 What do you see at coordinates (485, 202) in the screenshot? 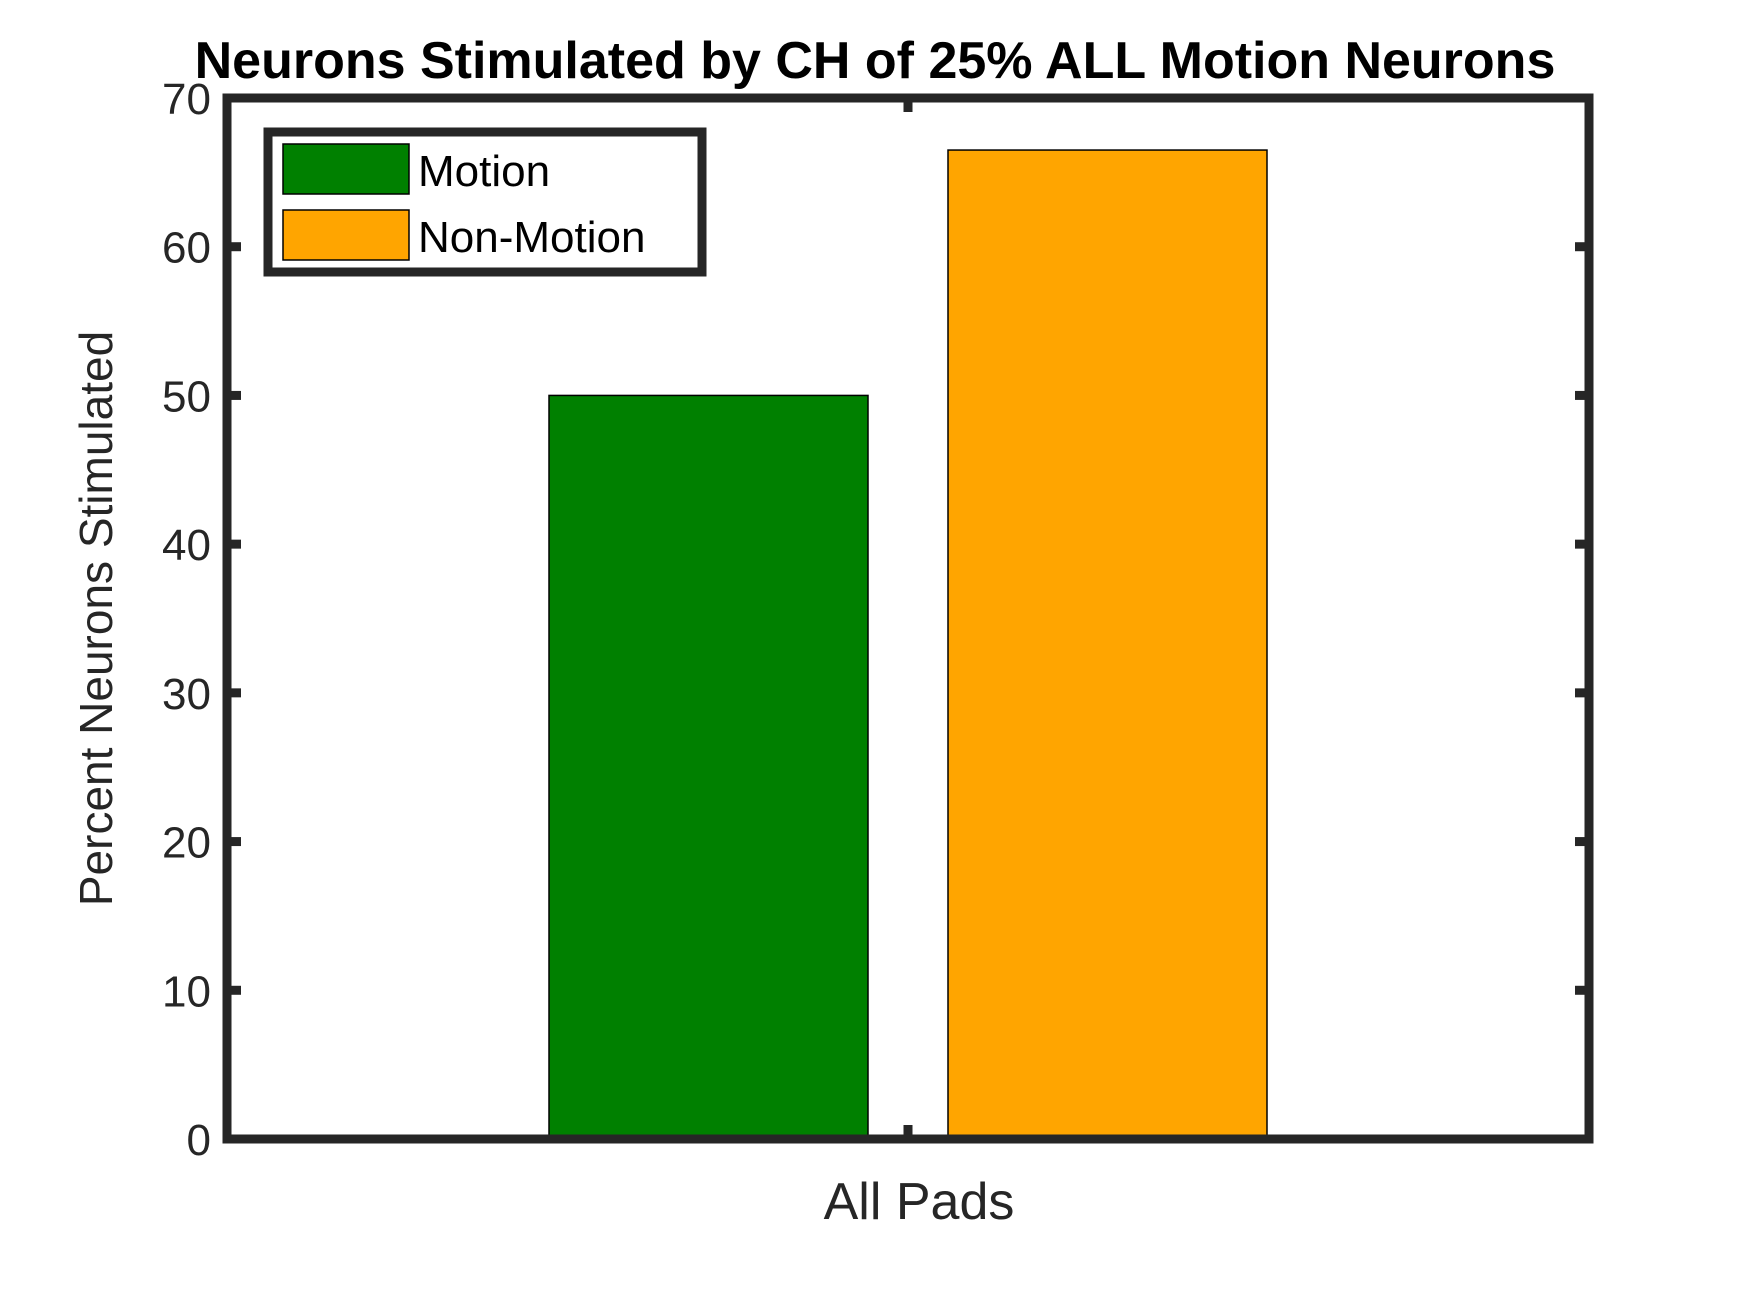
I see `legend: Motion Non-Motion` at bounding box center [485, 202].